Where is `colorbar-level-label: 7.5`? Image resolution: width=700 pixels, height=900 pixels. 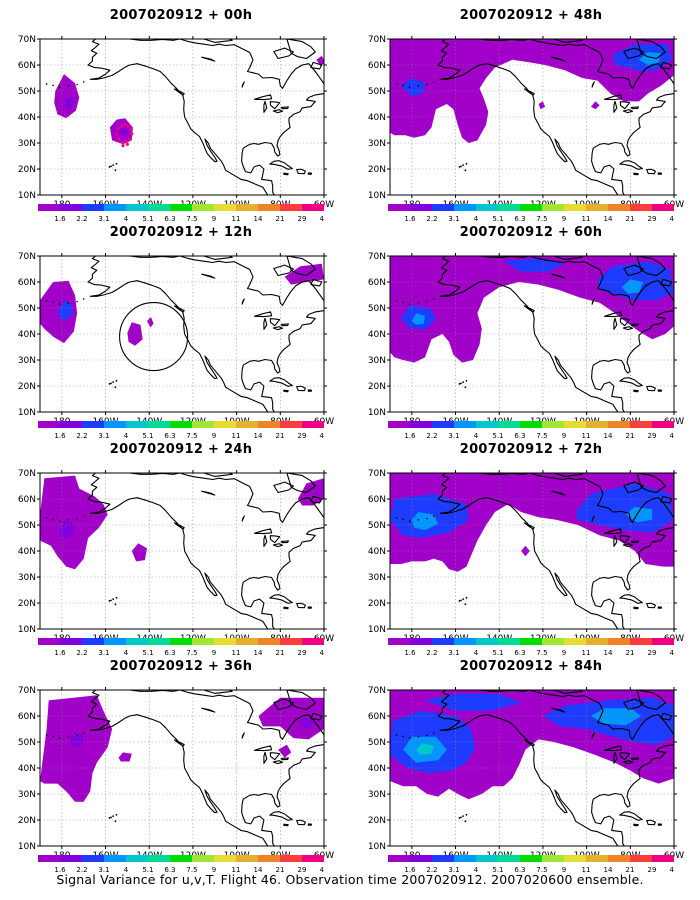 colorbar-level-label: 7.5 is located at coordinates (541, 870).